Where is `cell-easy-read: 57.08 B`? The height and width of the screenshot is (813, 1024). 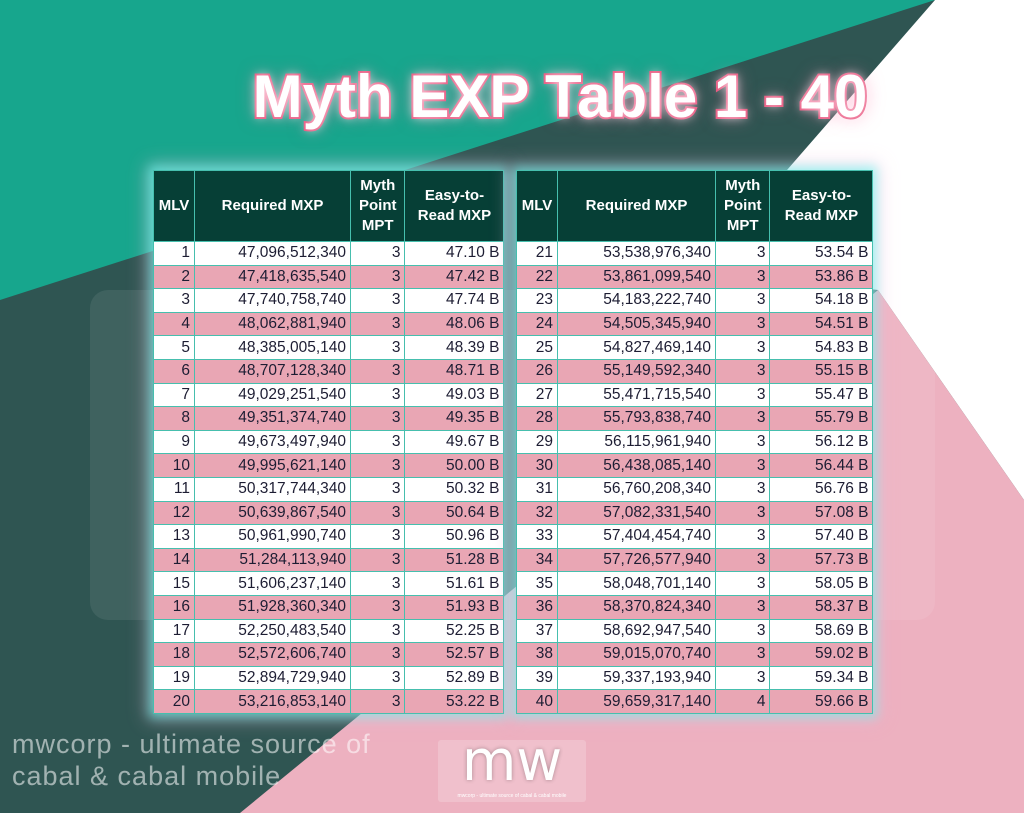 cell-easy-read: 57.08 B is located at coordinates (821, 513).